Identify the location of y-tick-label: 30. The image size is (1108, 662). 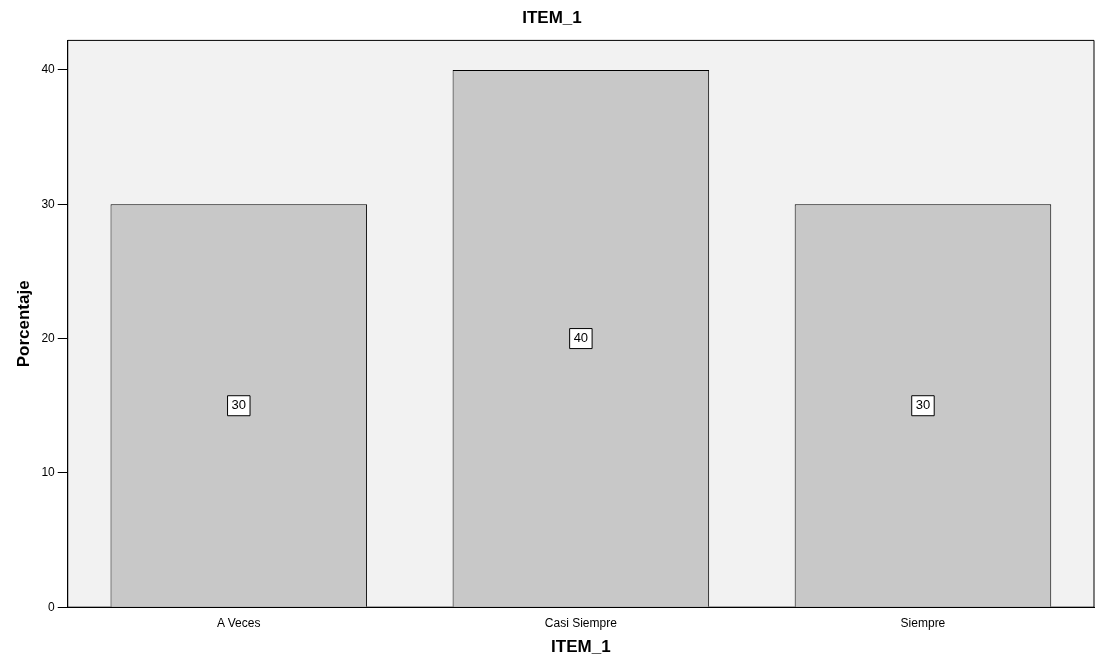
(48, 203).